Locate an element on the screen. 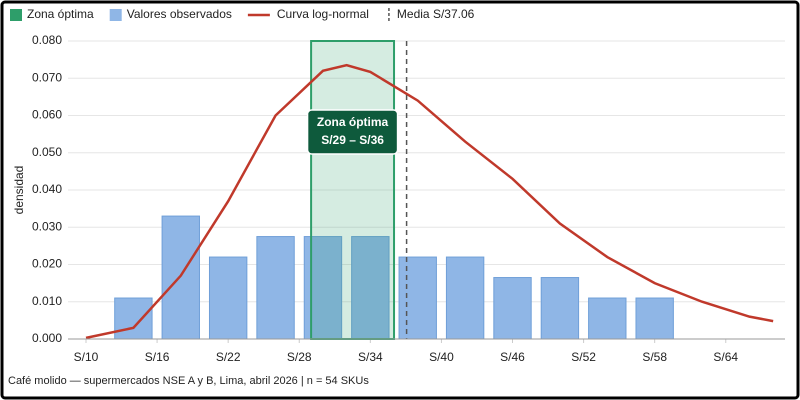 The image size is (800, 400). annotation-title: Zona óptima is located at coordinates (353, 122).